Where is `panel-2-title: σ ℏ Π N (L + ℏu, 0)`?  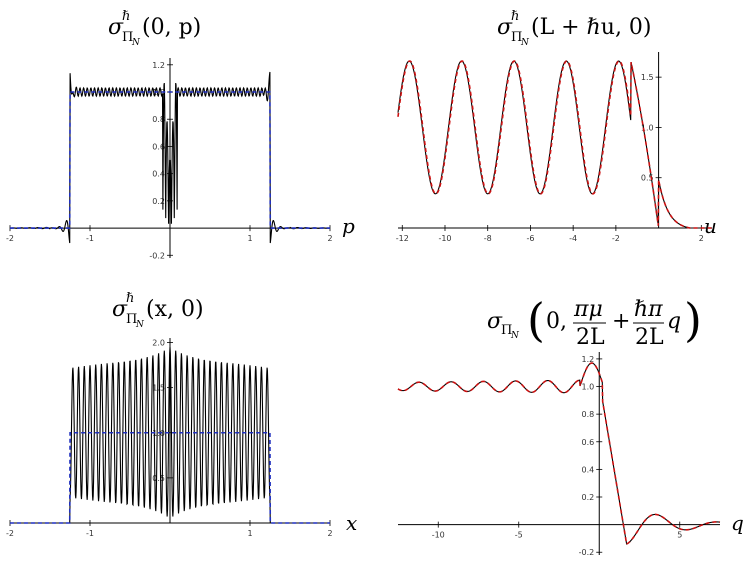
panel-2-title: σ ℏ Π N (L + ℏu, 0) is located at coordinates (574, 28).